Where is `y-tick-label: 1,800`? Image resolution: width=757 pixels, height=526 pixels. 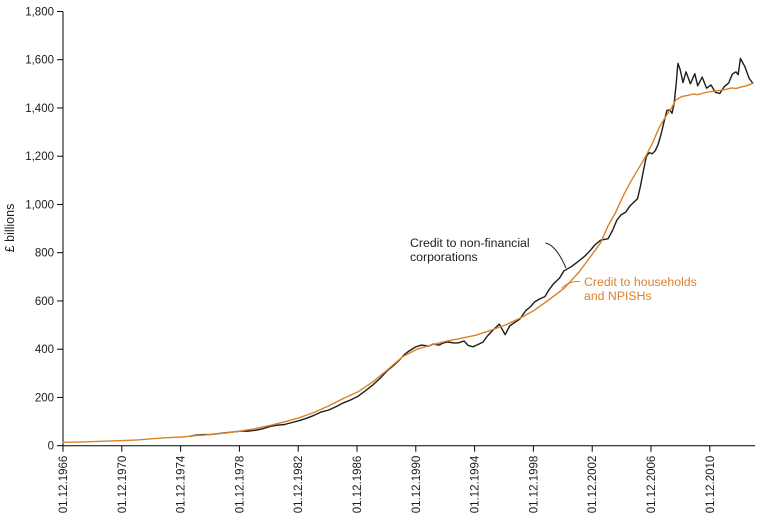
y-tick-label: 1,800 is located at coordinates (39, 12).